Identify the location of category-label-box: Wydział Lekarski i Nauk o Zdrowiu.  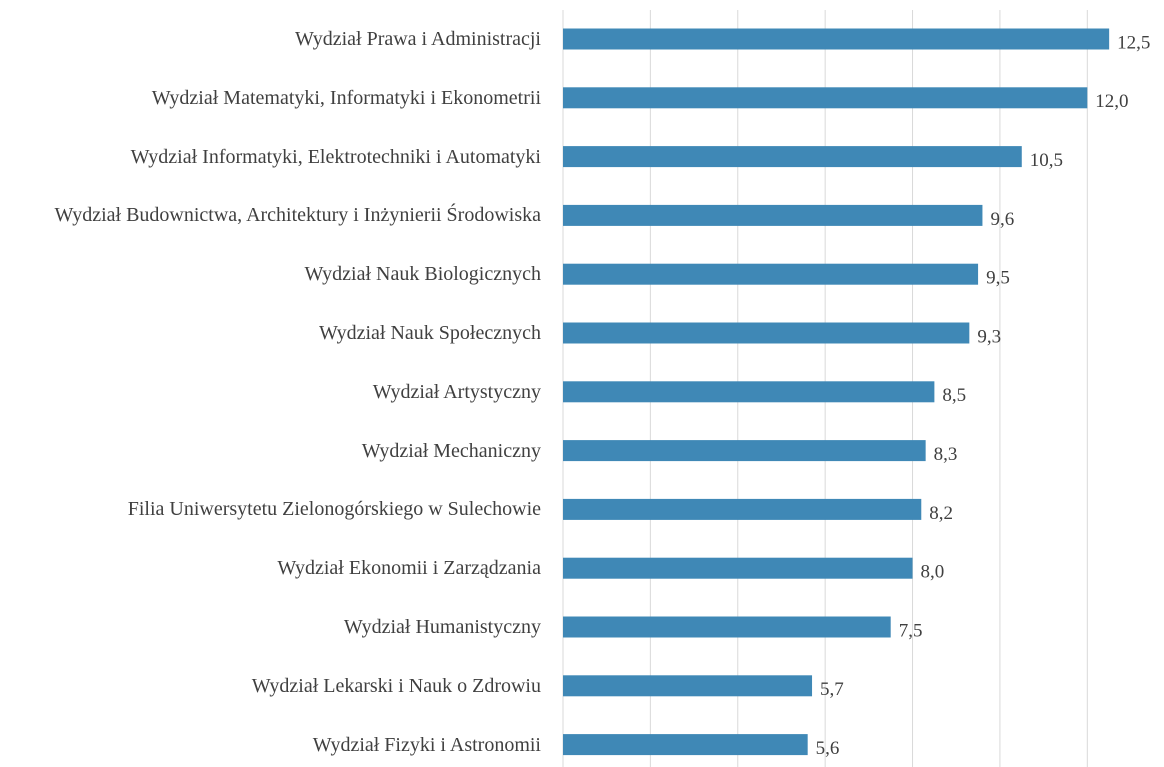
(270, 686).